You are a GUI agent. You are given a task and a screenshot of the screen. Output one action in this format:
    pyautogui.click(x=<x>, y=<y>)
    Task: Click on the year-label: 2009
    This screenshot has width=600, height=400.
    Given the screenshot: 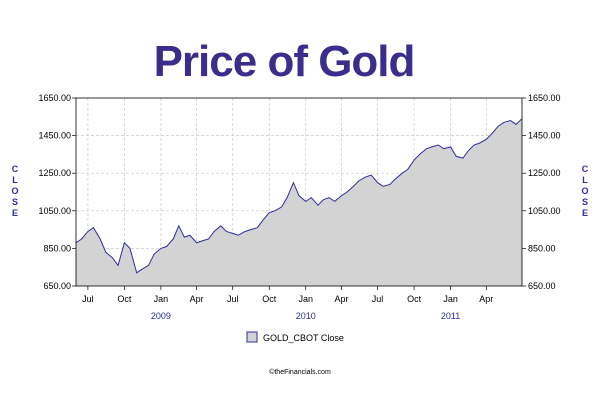 What is the action you would take?
    pyautogui.click(x=161, y=316)
    